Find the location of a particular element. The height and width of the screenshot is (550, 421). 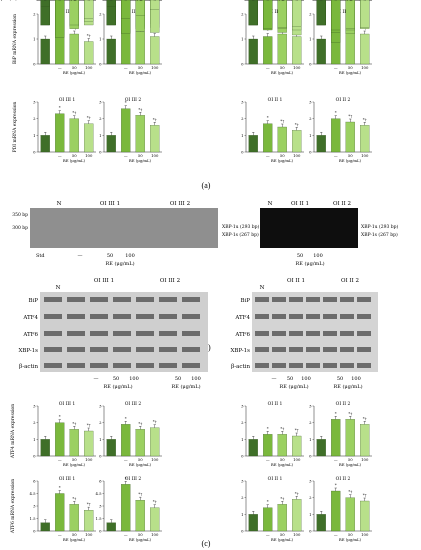

y-tick-label: 100 is located at coordinates (308, 0).